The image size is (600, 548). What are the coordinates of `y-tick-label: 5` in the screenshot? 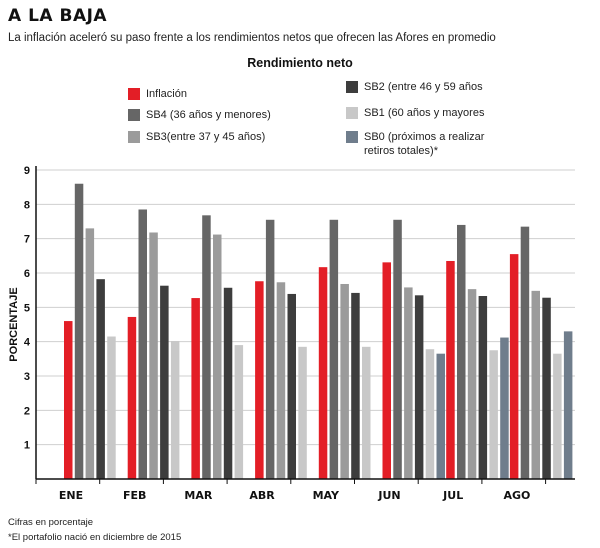 It's located at (27, 308).